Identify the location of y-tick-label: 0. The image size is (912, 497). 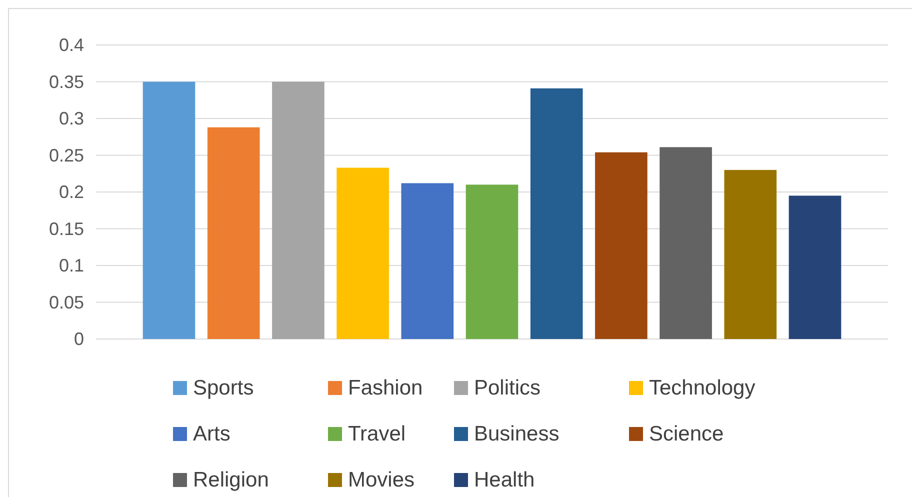
(79, 339).